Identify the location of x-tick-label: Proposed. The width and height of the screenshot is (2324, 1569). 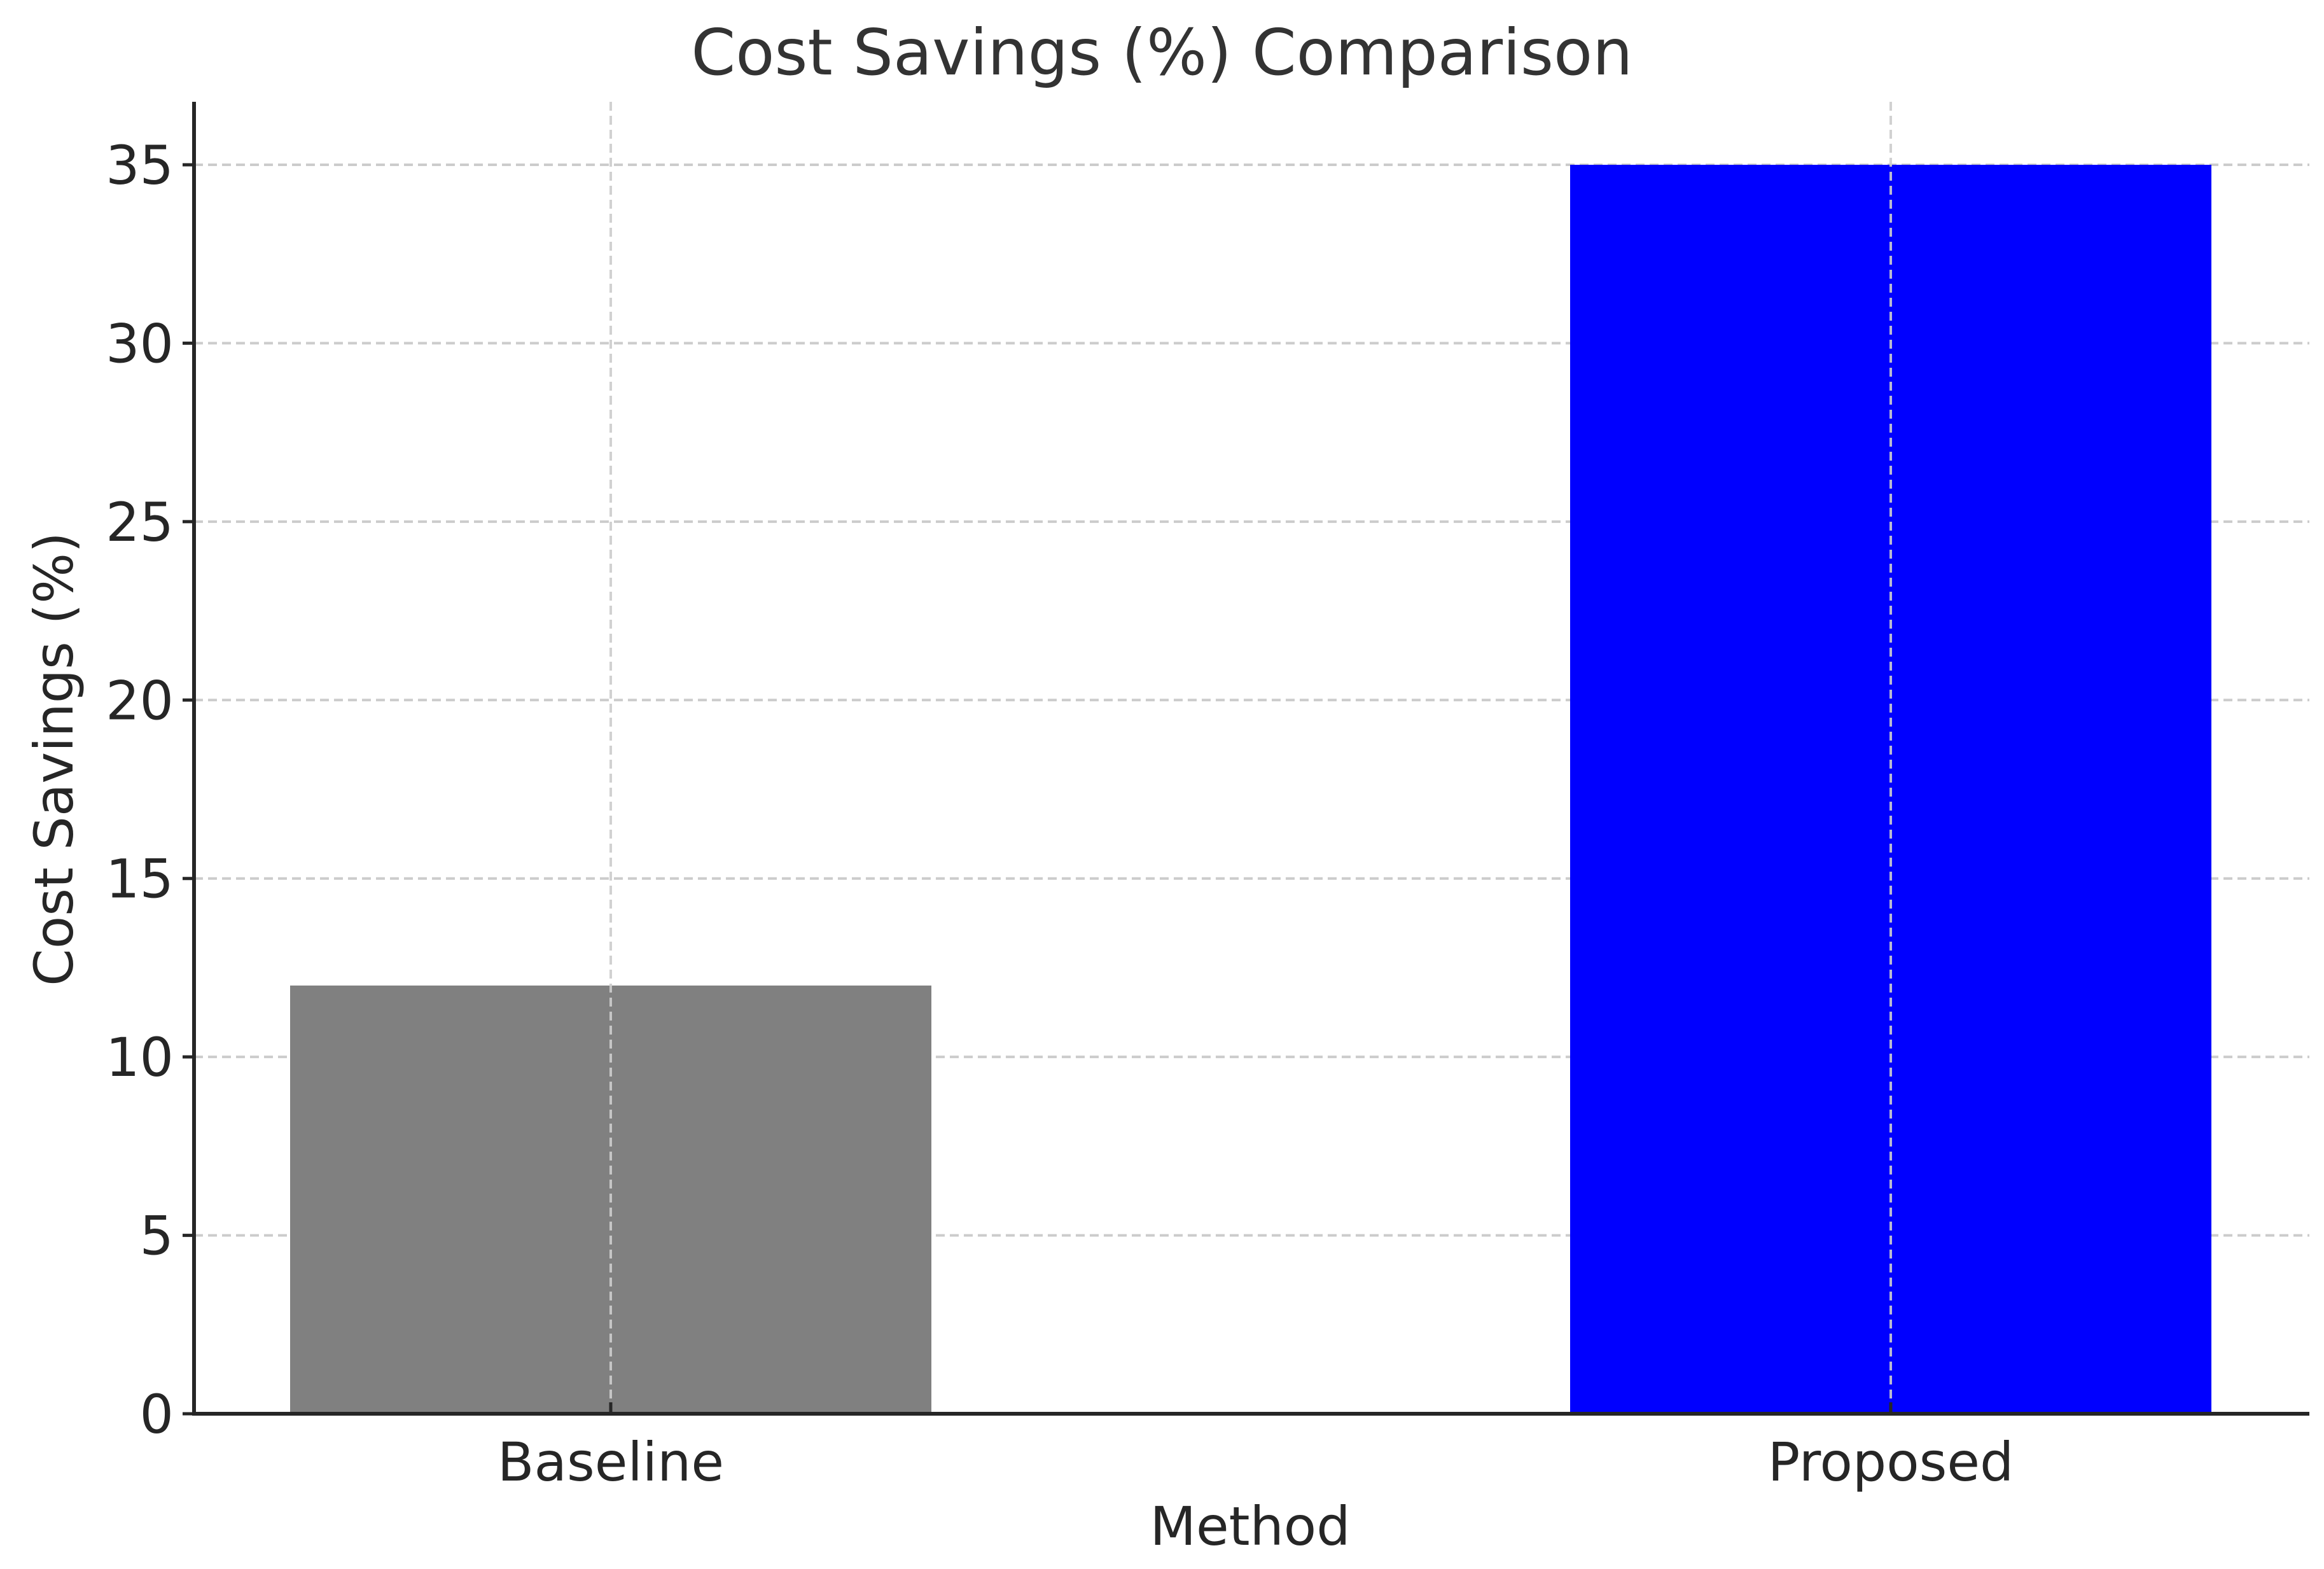
(1891, 1462).